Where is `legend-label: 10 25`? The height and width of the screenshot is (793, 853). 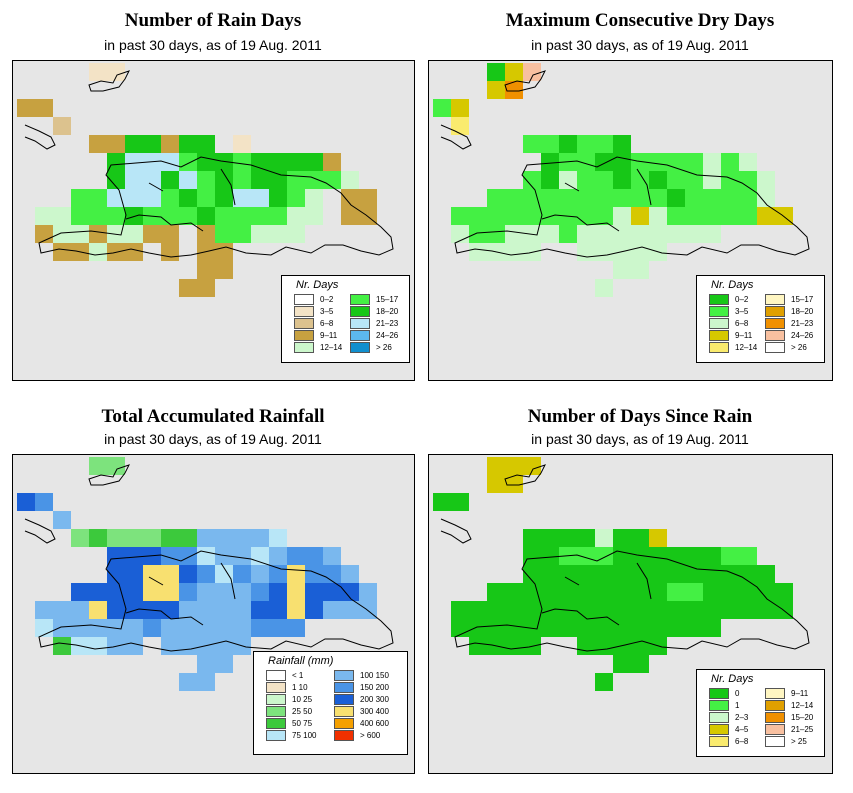
legend-label: 10 25 is located at coordinates (302, 699).